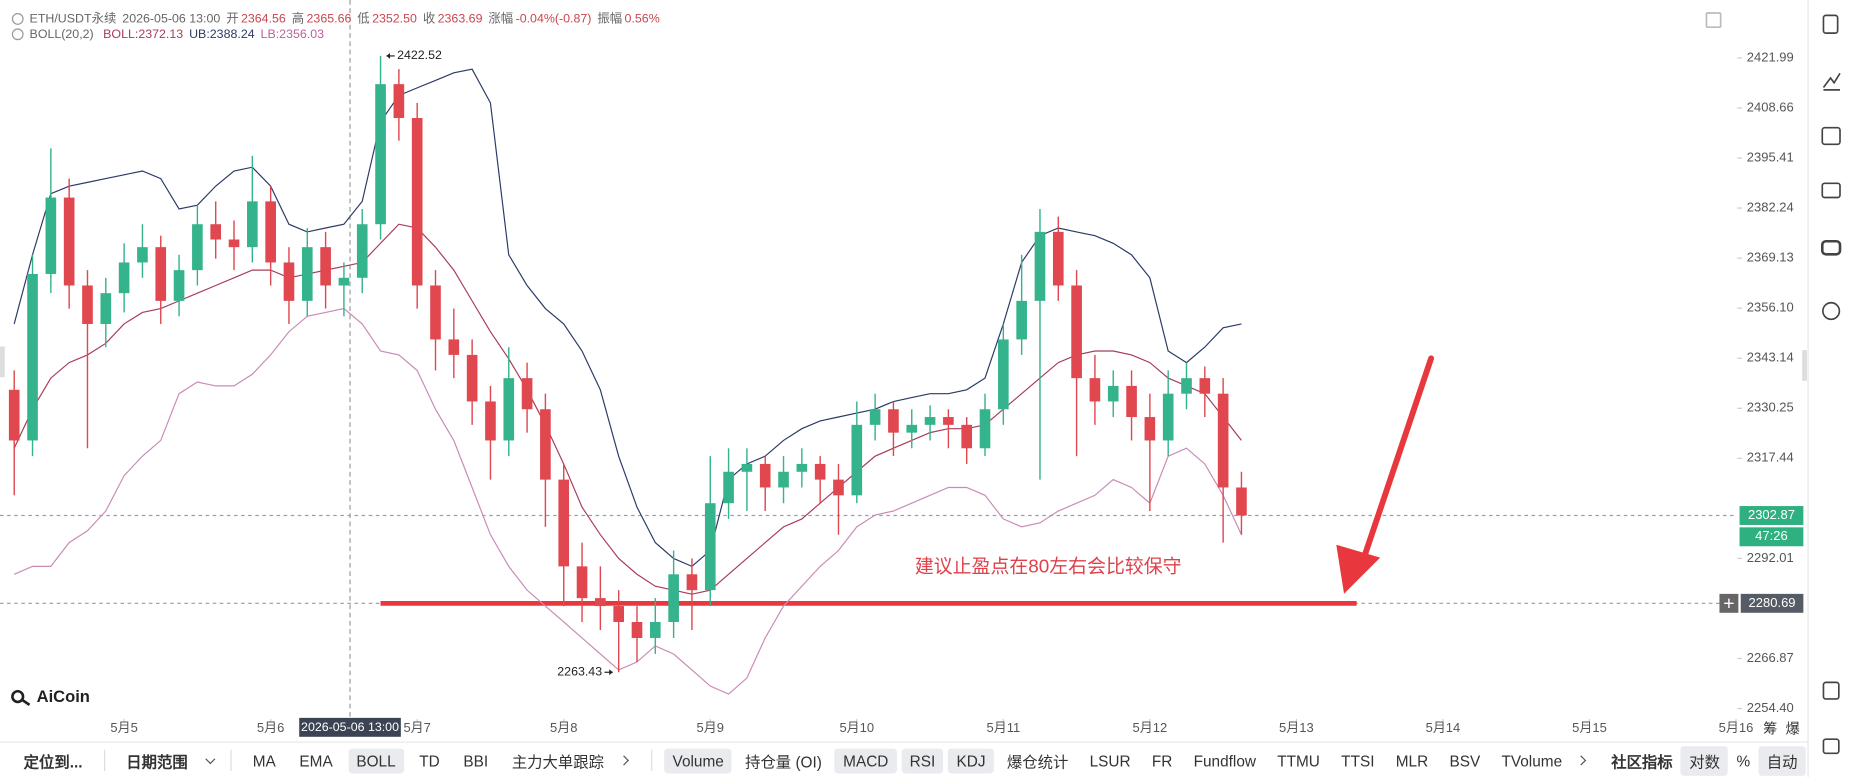 The image size is (1853, 778). What do you see at coordinates (210, 758) in the screenshot?
I see `dropdown` at bounding box center [210, 758].